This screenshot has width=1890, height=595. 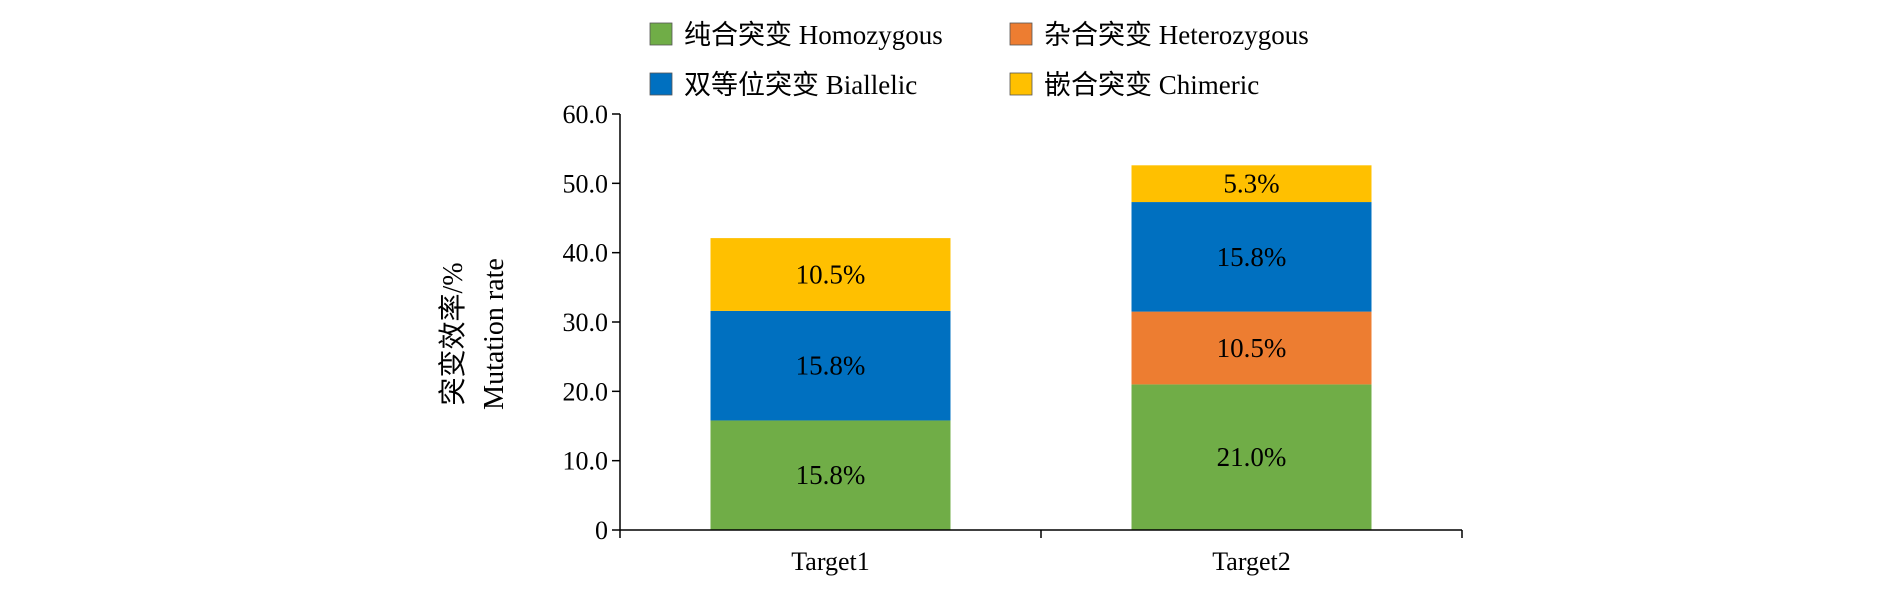 I want to click on data-label: 21.0%, so click(x=1252, y=457).